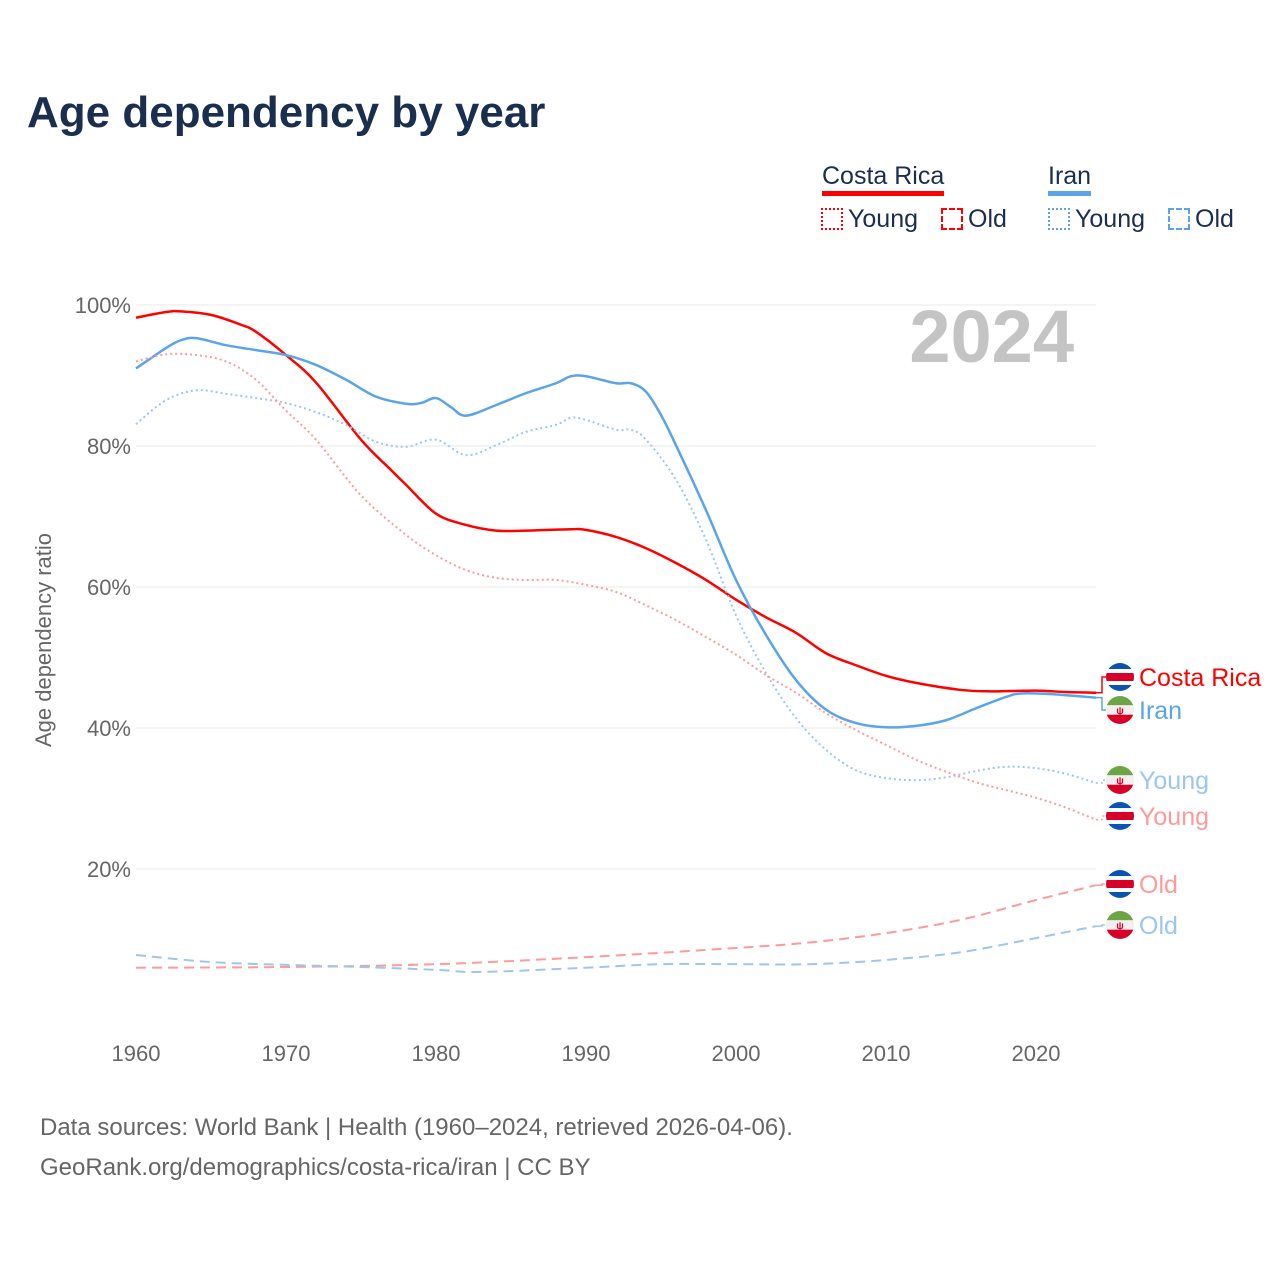 This screenshot has width=1280, height=1280. What do you see at coordinates (991, 336) in the screenshot?
I see `year-watermark: 2024` at bounding box center [991, 336].